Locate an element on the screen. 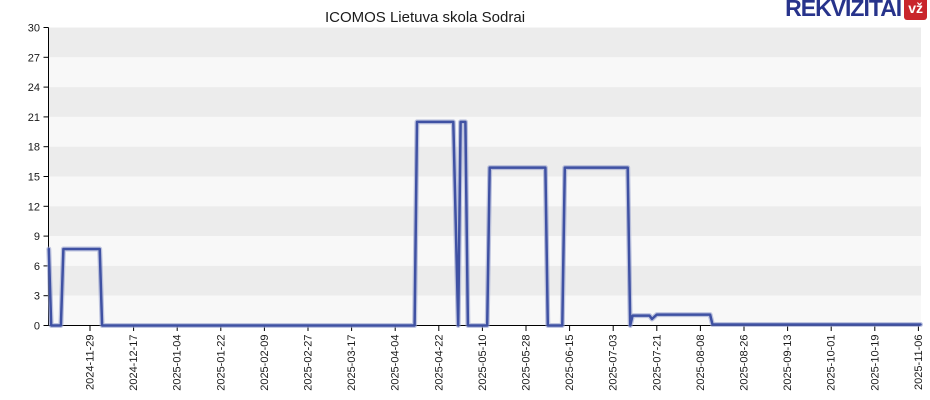 Image resolution: width=930 pixels, height=400 pixels. chart-title: ICOMOS Lietuva skola Sodrai is located at coordinates (425, 17).